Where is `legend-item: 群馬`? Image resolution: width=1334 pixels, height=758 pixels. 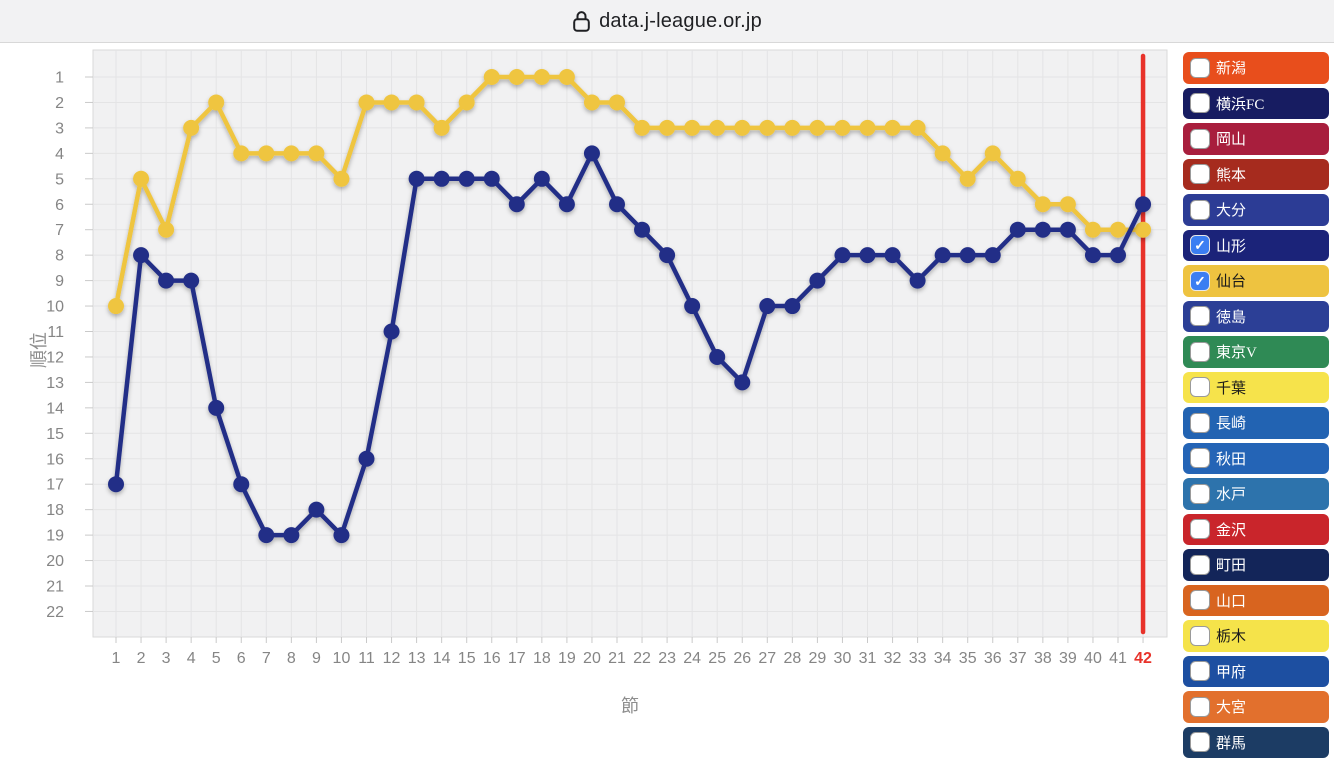
legend-item: 群馬 is located at coordinates (1256, 742).